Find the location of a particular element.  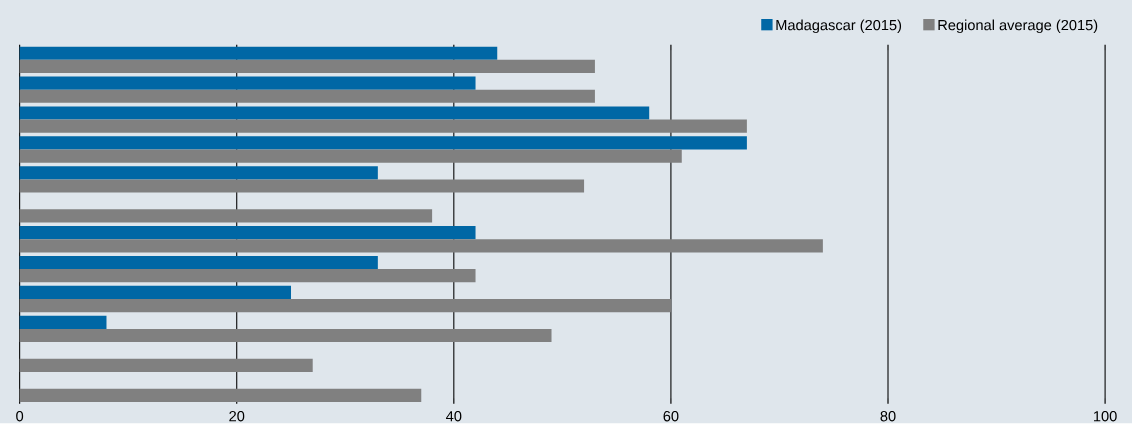

x-tick-label: 80 is located at coordinates (888, 416).